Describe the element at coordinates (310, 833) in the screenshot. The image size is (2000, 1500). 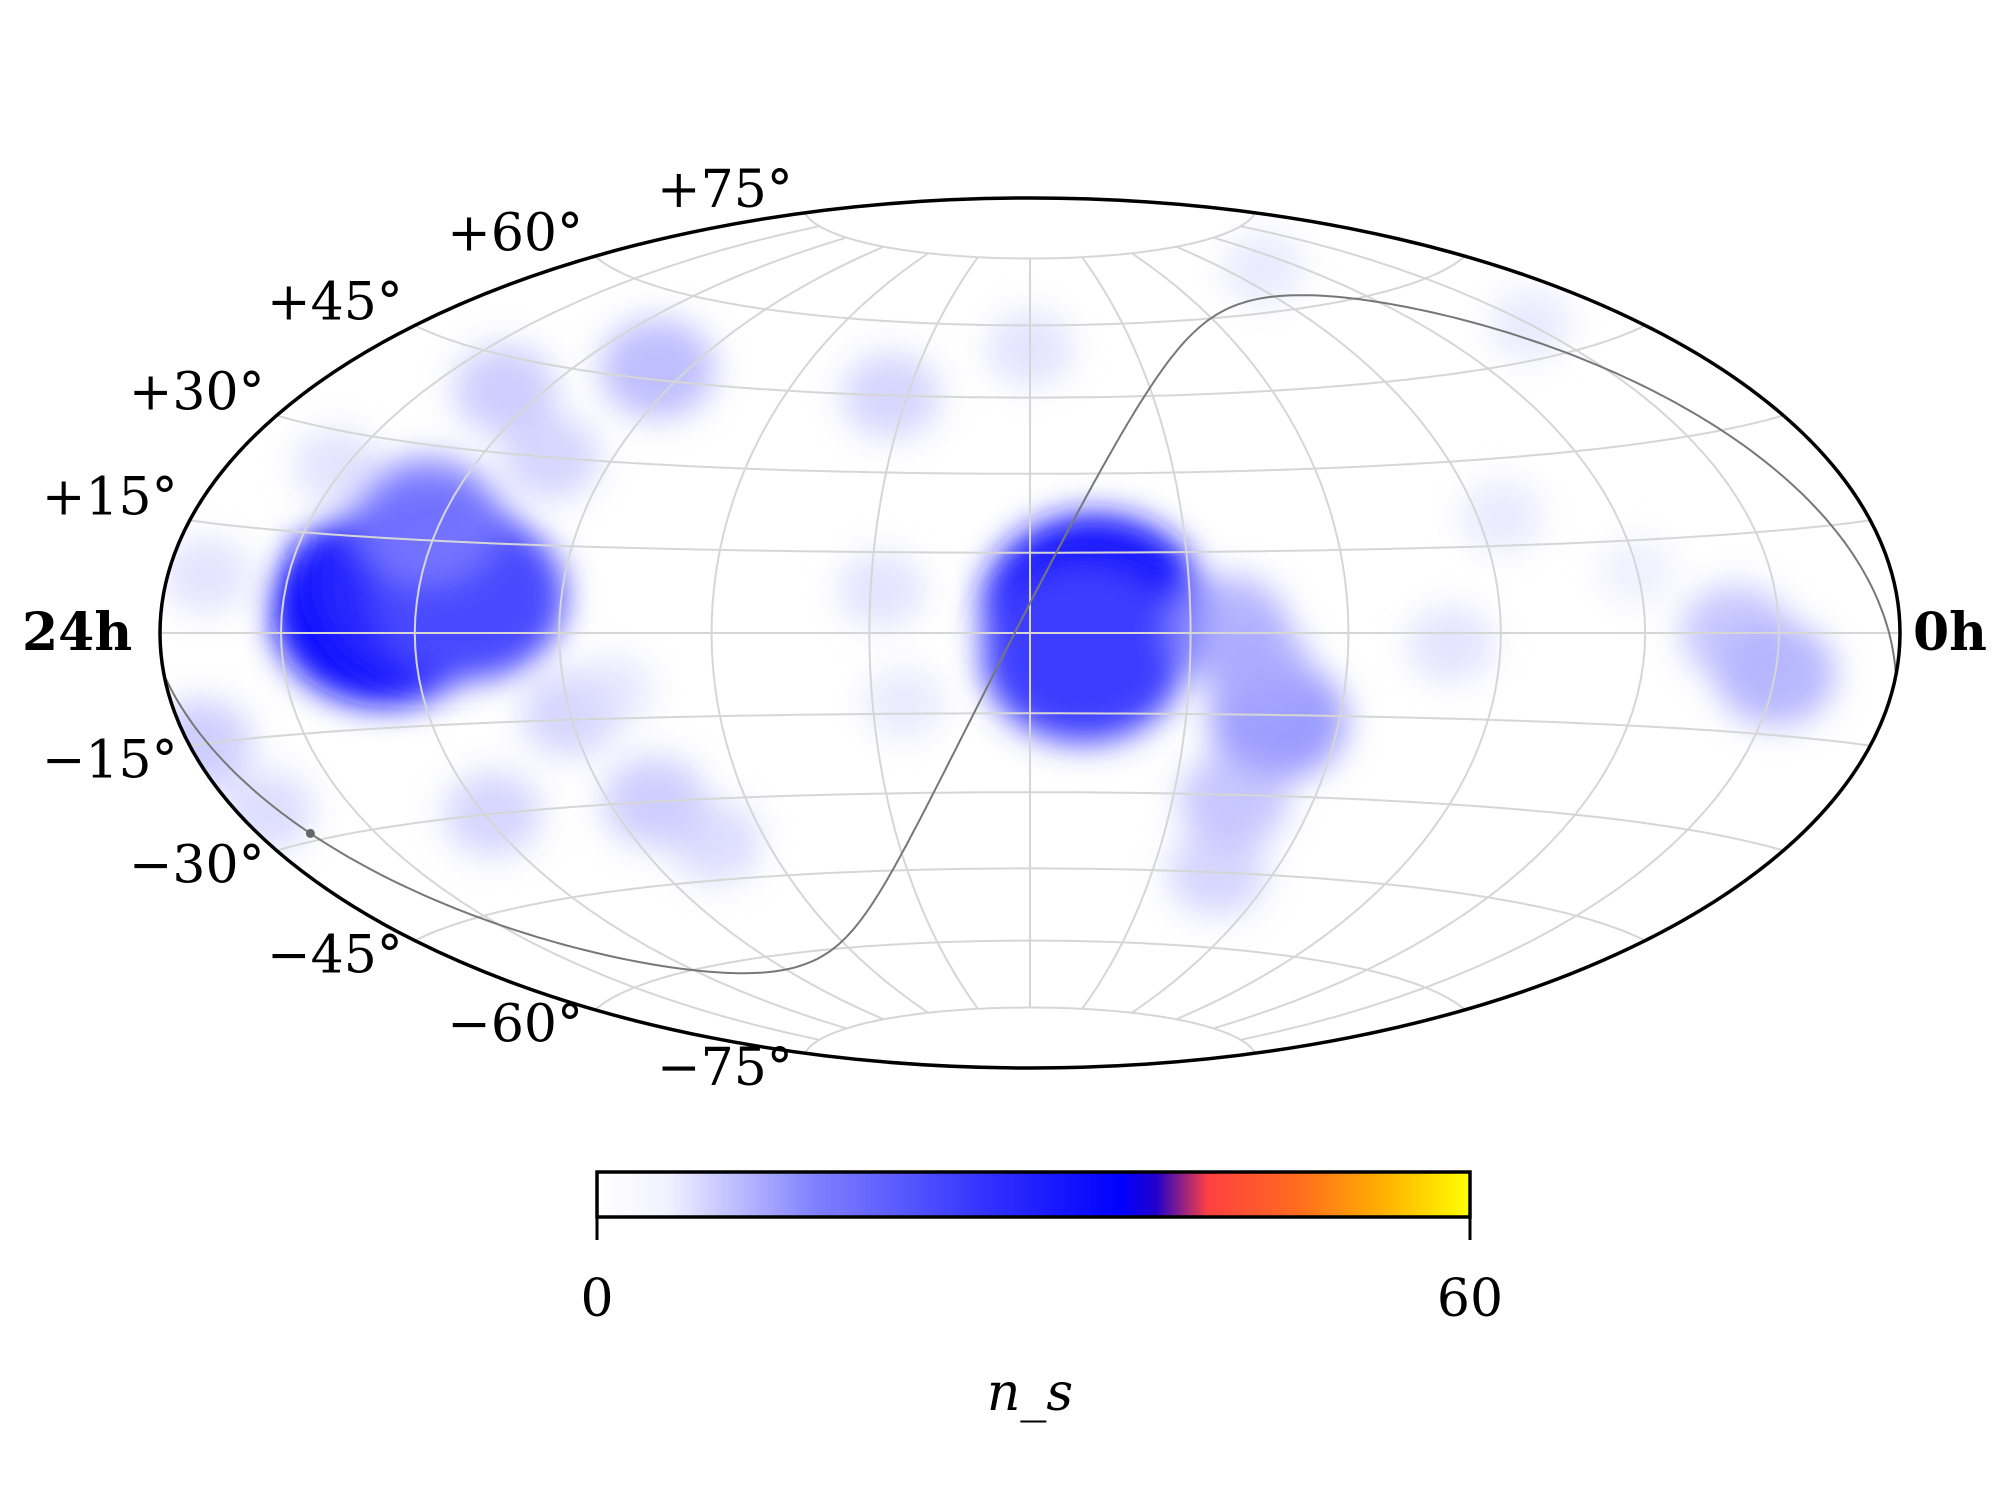
I see `galactic-center-marker` at that location.